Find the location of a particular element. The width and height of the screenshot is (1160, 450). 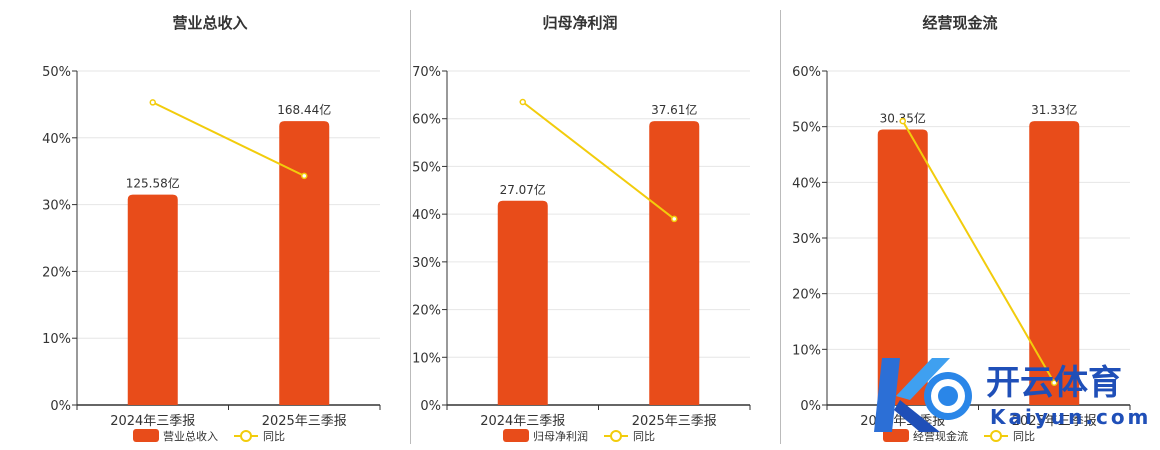

bar-data-label: 125.58亿 is located at coordinates (153, 183).